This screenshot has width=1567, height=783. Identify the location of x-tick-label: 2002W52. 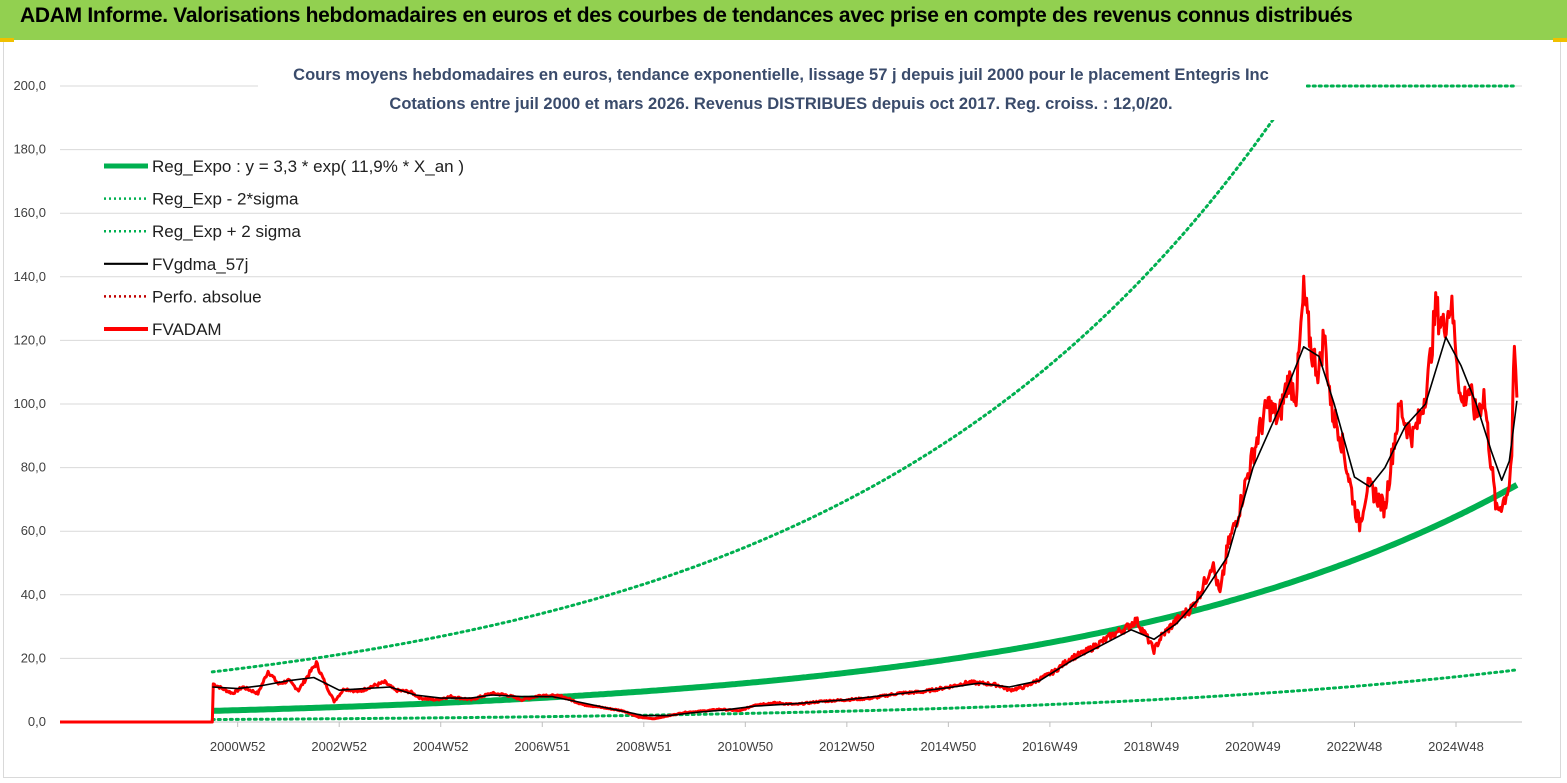
(339, 746).